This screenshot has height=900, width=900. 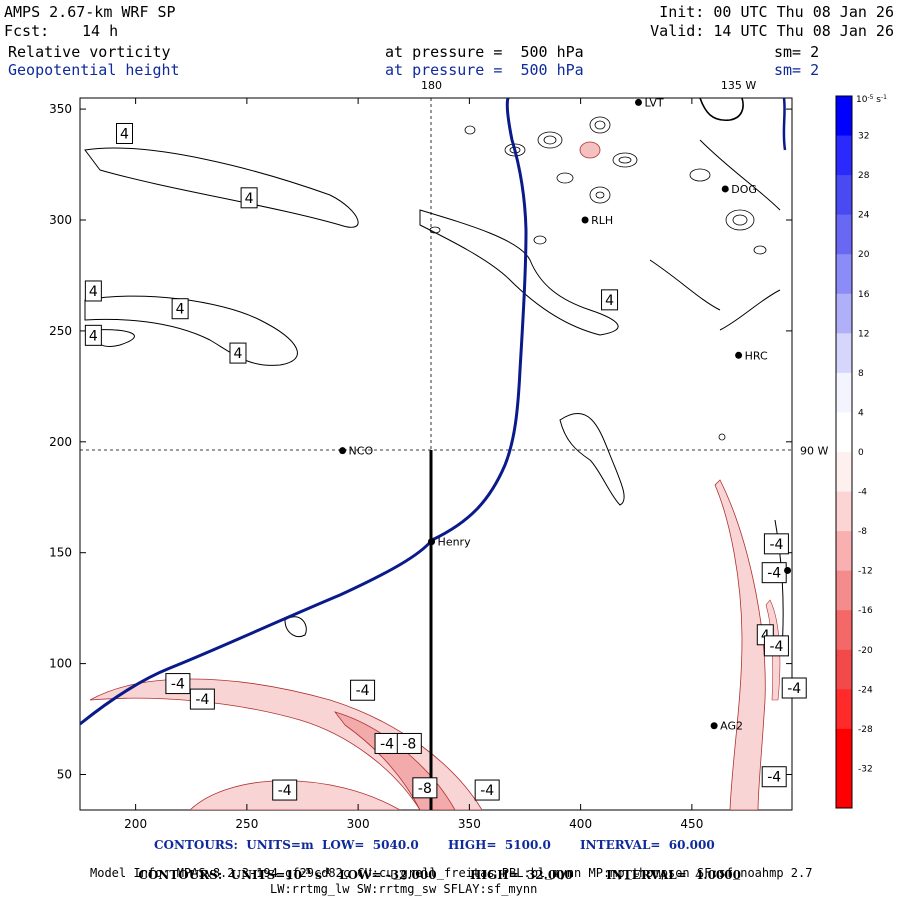 I want to click on colorbar-tick-label: 20, so click(x=864, y=255).